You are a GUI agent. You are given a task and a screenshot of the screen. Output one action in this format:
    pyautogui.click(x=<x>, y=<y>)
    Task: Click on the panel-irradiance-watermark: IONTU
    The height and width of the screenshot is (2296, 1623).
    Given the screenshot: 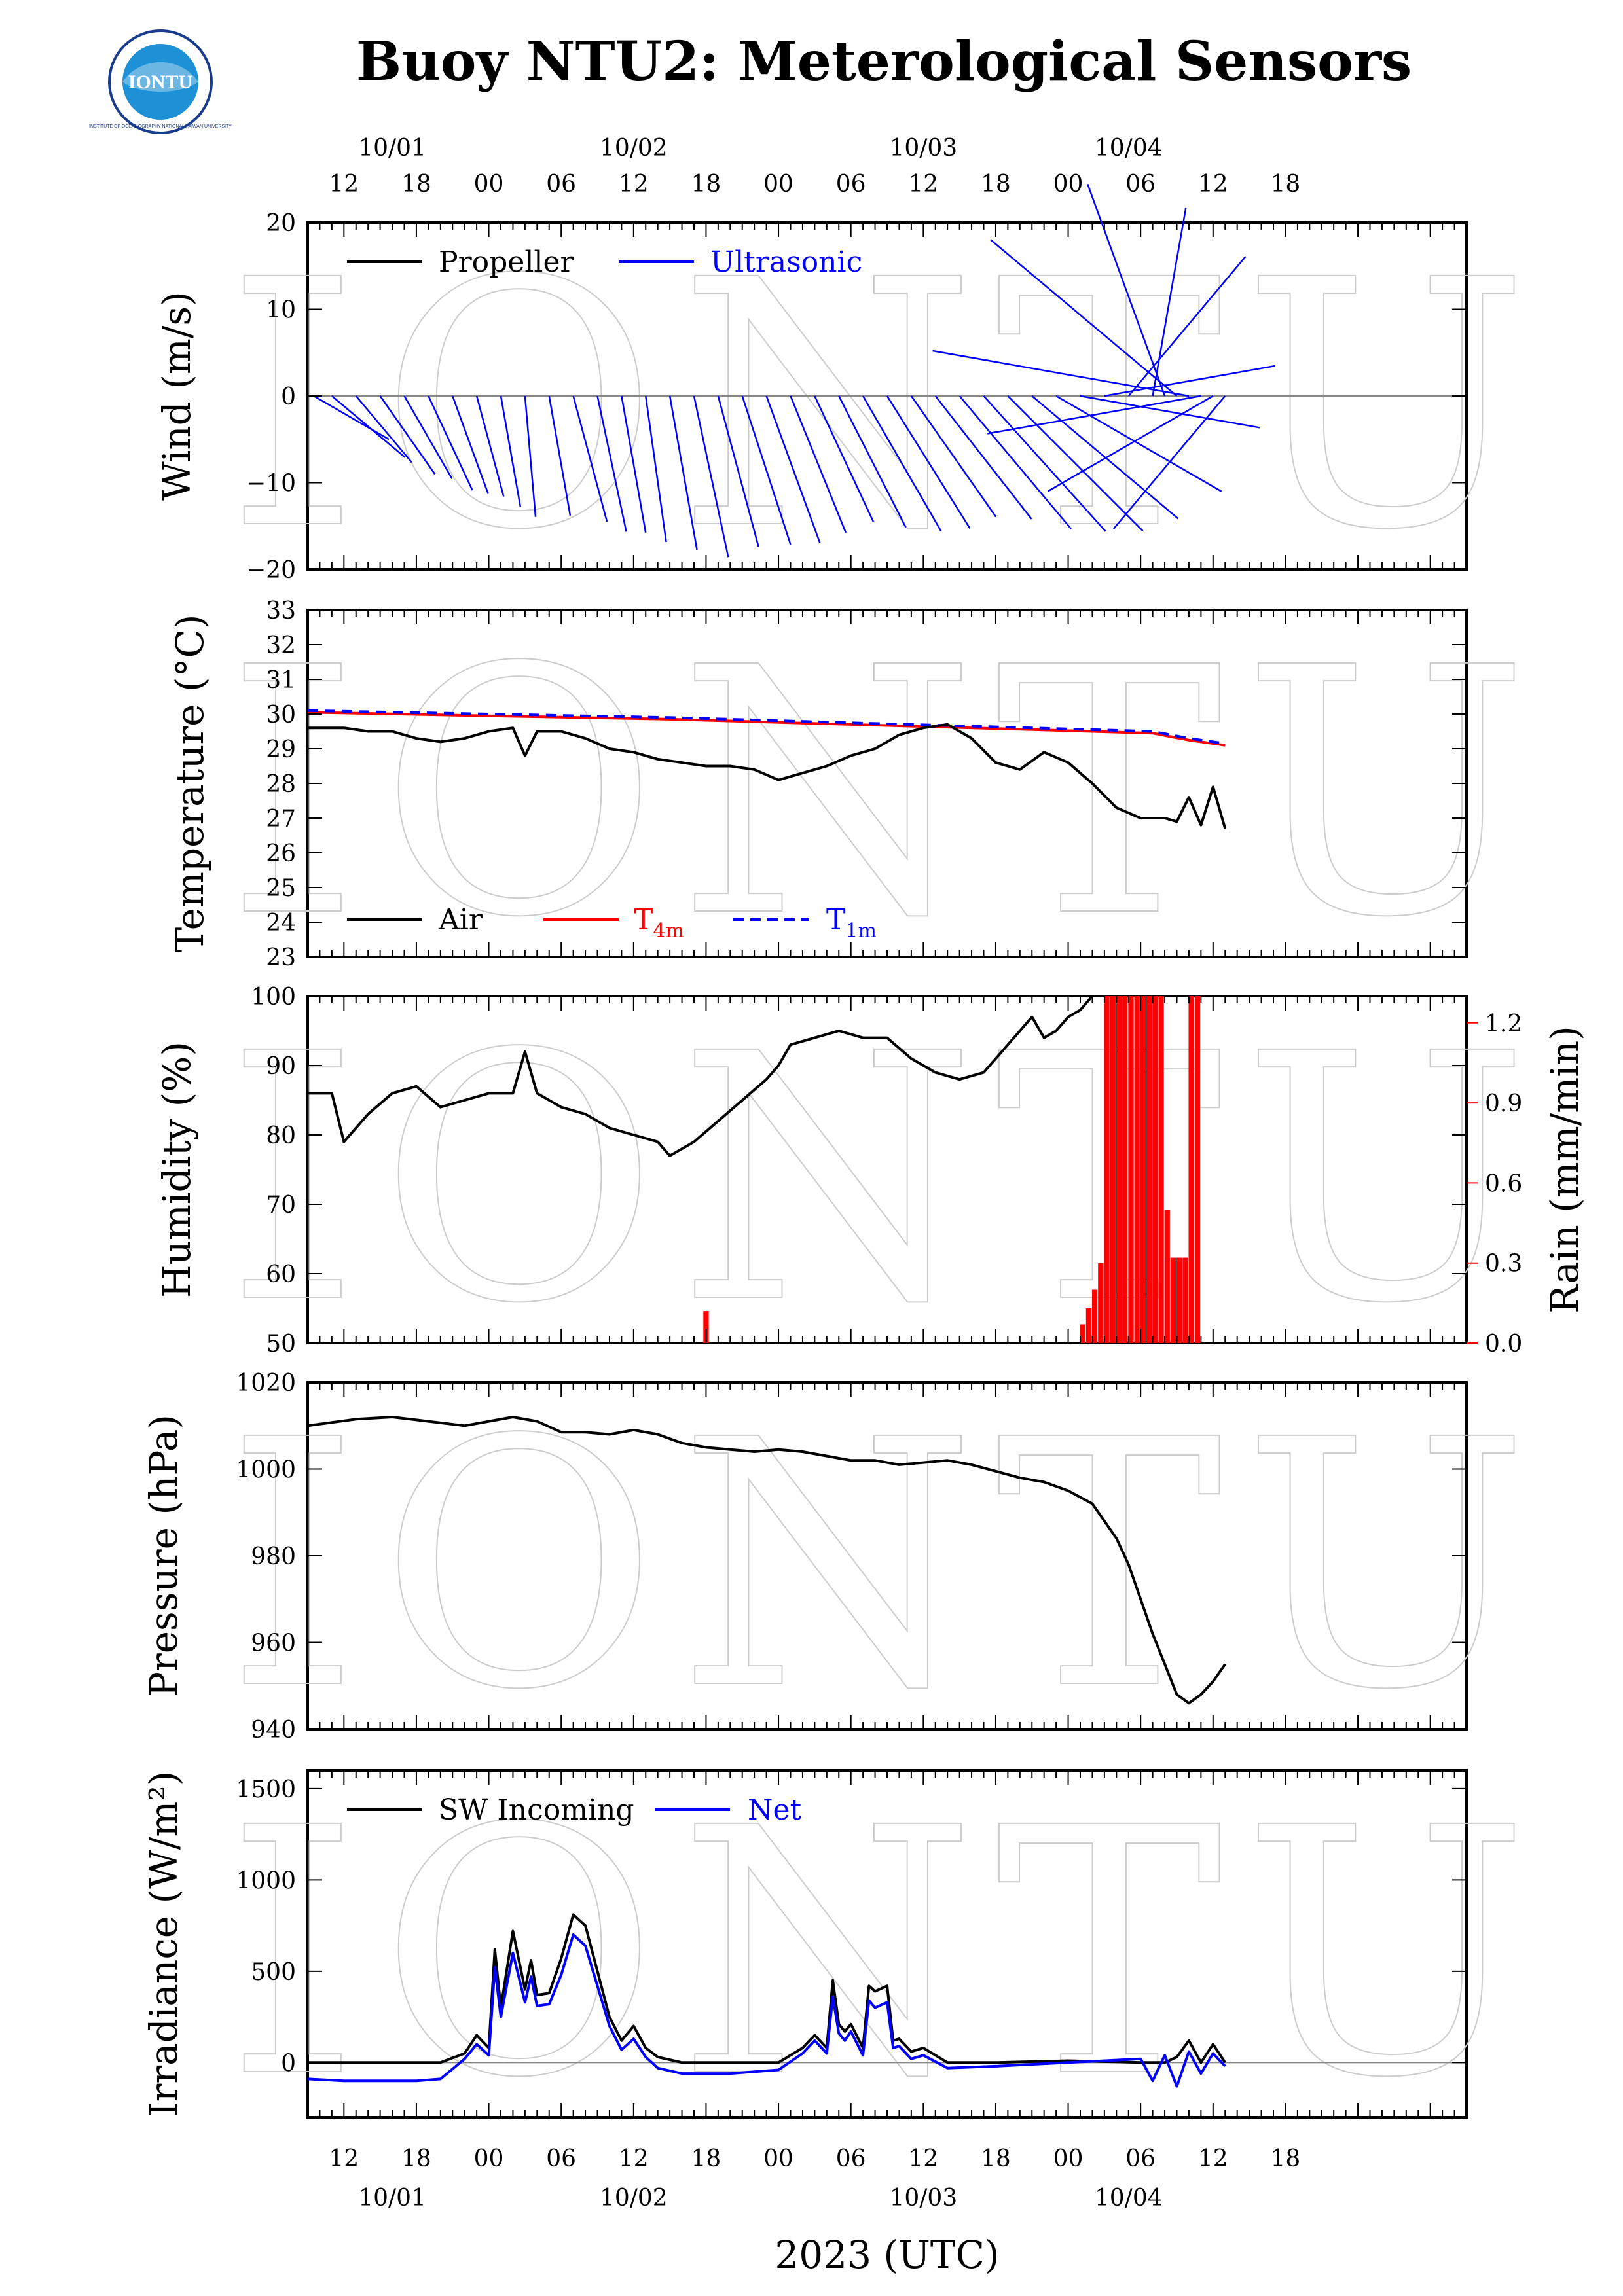 What is the action you would take?
    pyautogui.click(x=887, y=1953)
    